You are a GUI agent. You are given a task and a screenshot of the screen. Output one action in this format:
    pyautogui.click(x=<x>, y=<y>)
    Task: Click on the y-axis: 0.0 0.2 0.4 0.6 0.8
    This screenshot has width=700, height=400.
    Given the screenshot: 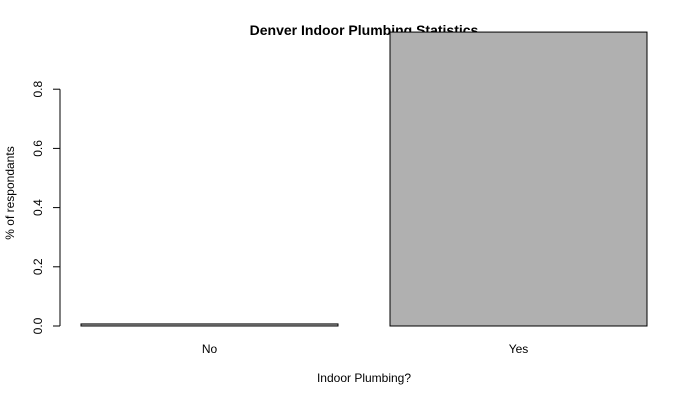 What is the action you would take?
    pyautogui.click(x=46, y=207)
    